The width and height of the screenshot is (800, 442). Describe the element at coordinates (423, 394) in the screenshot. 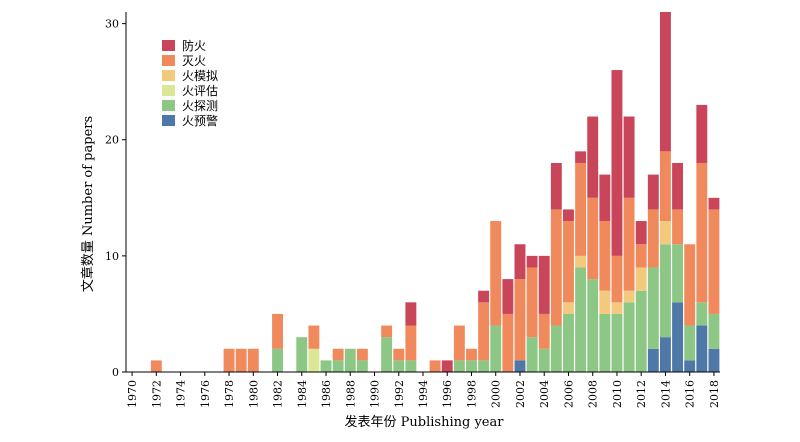

I see `x-tick-label: 1994` at that location.